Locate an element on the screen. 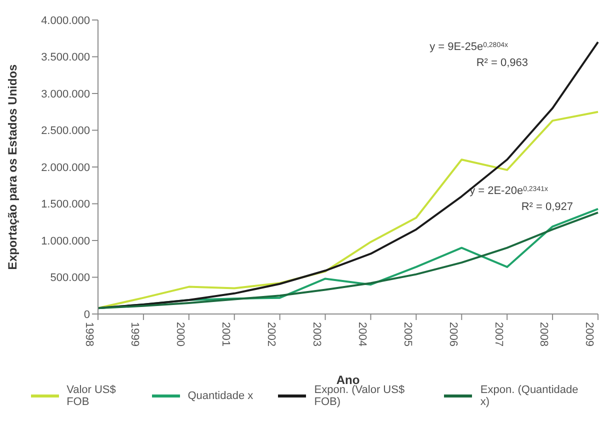  x-tick-label: 2003 is located at coordinates (316, 334).